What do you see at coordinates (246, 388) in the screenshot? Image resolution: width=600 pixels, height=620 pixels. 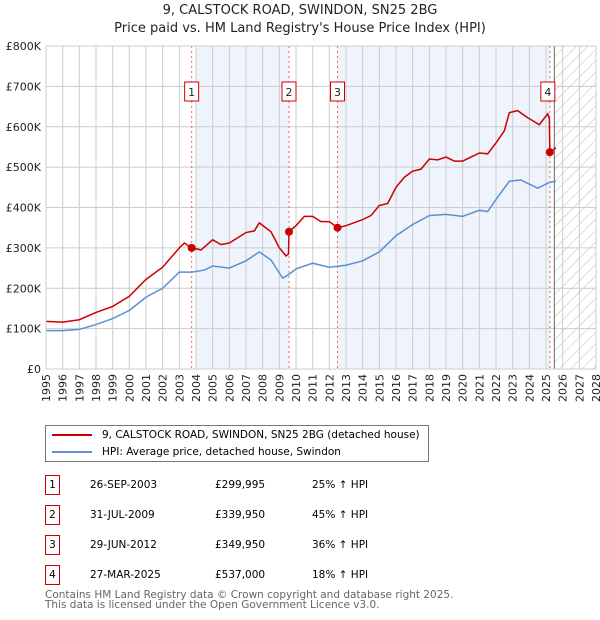 I see `x-tick-label: 2007` at bounding box center [246, 388].